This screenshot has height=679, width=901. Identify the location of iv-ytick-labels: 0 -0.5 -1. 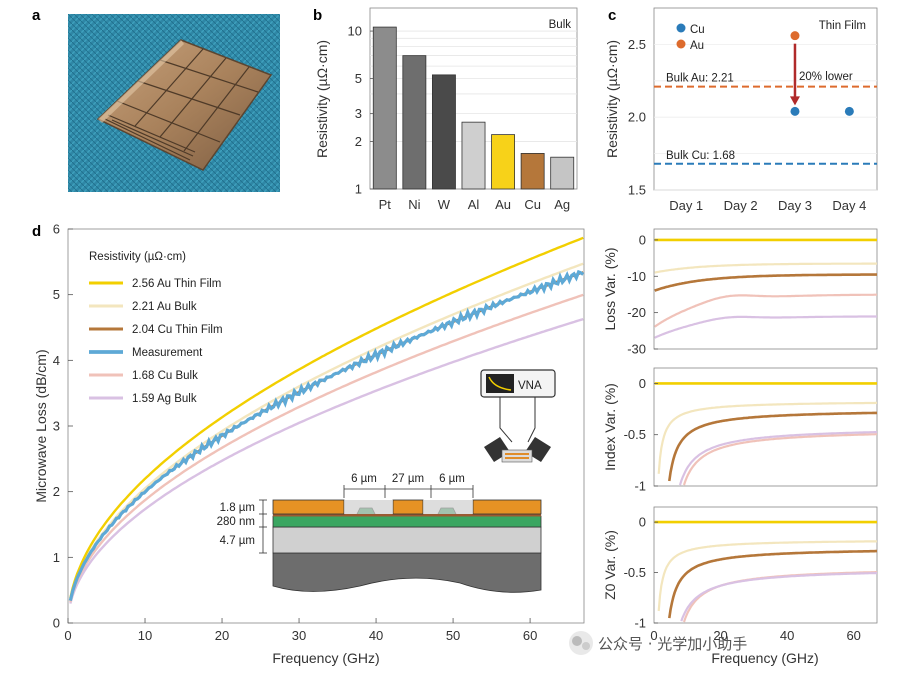
(641, 435).